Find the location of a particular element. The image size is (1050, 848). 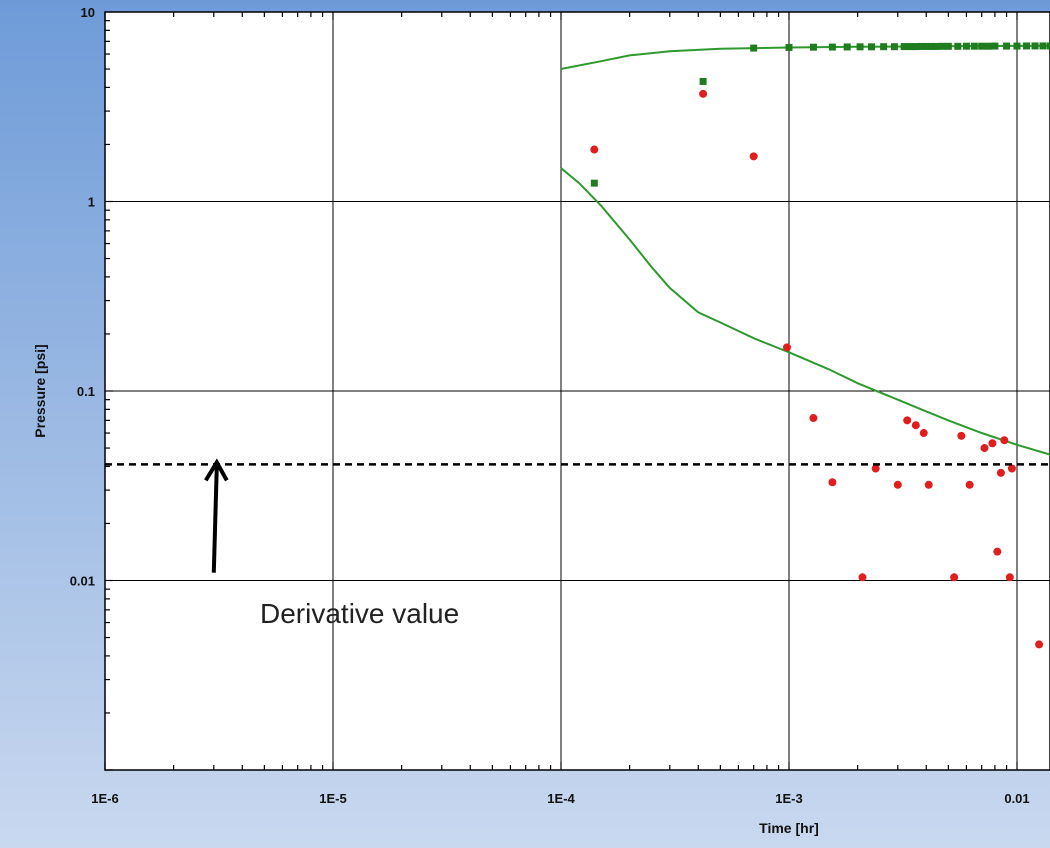

y-axis-title: Pressure [psi] is located at coordinates (40, 390).